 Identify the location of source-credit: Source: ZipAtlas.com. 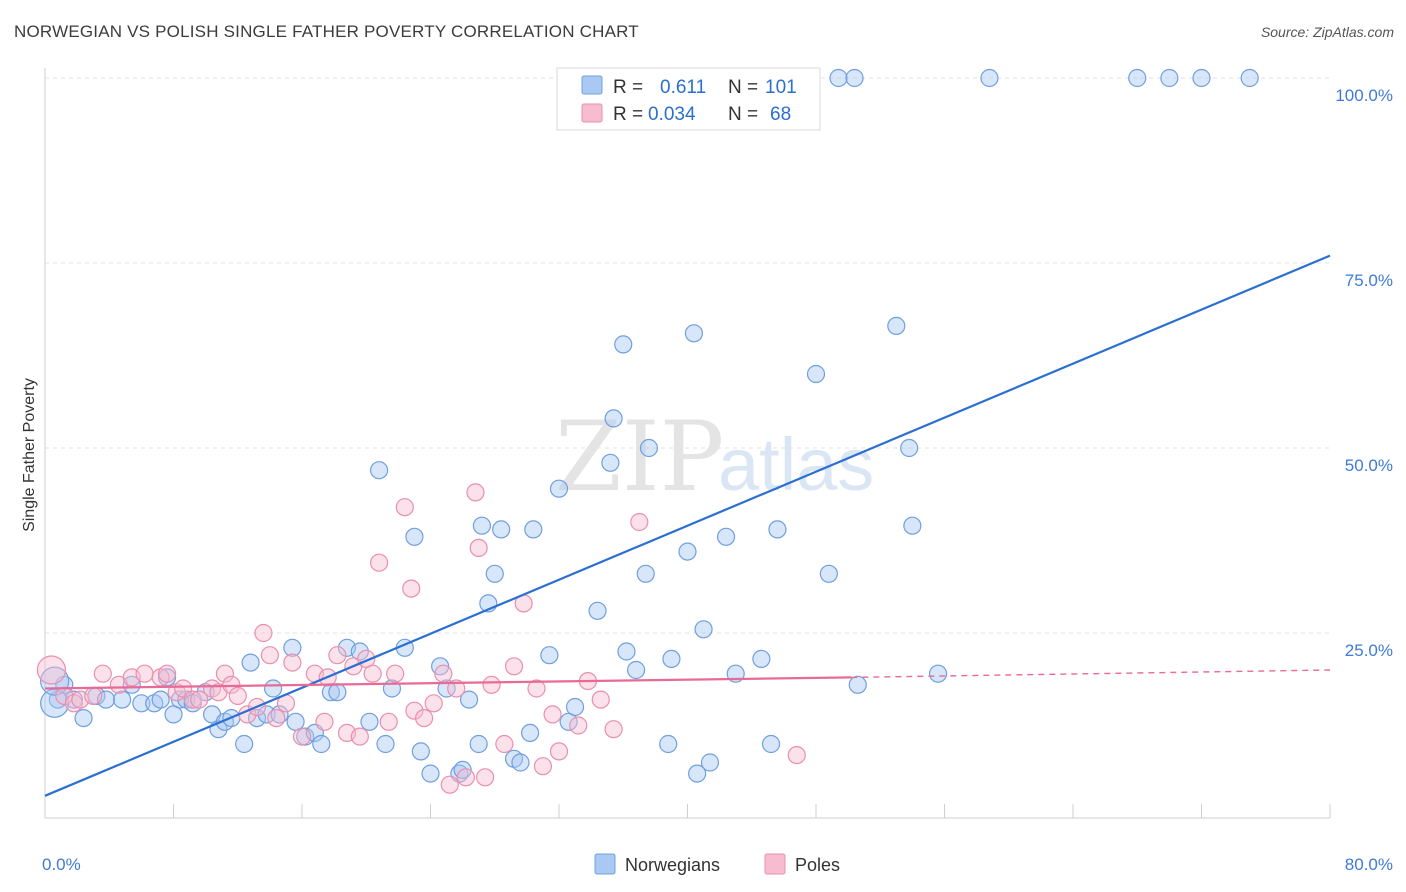
(1327, 32).